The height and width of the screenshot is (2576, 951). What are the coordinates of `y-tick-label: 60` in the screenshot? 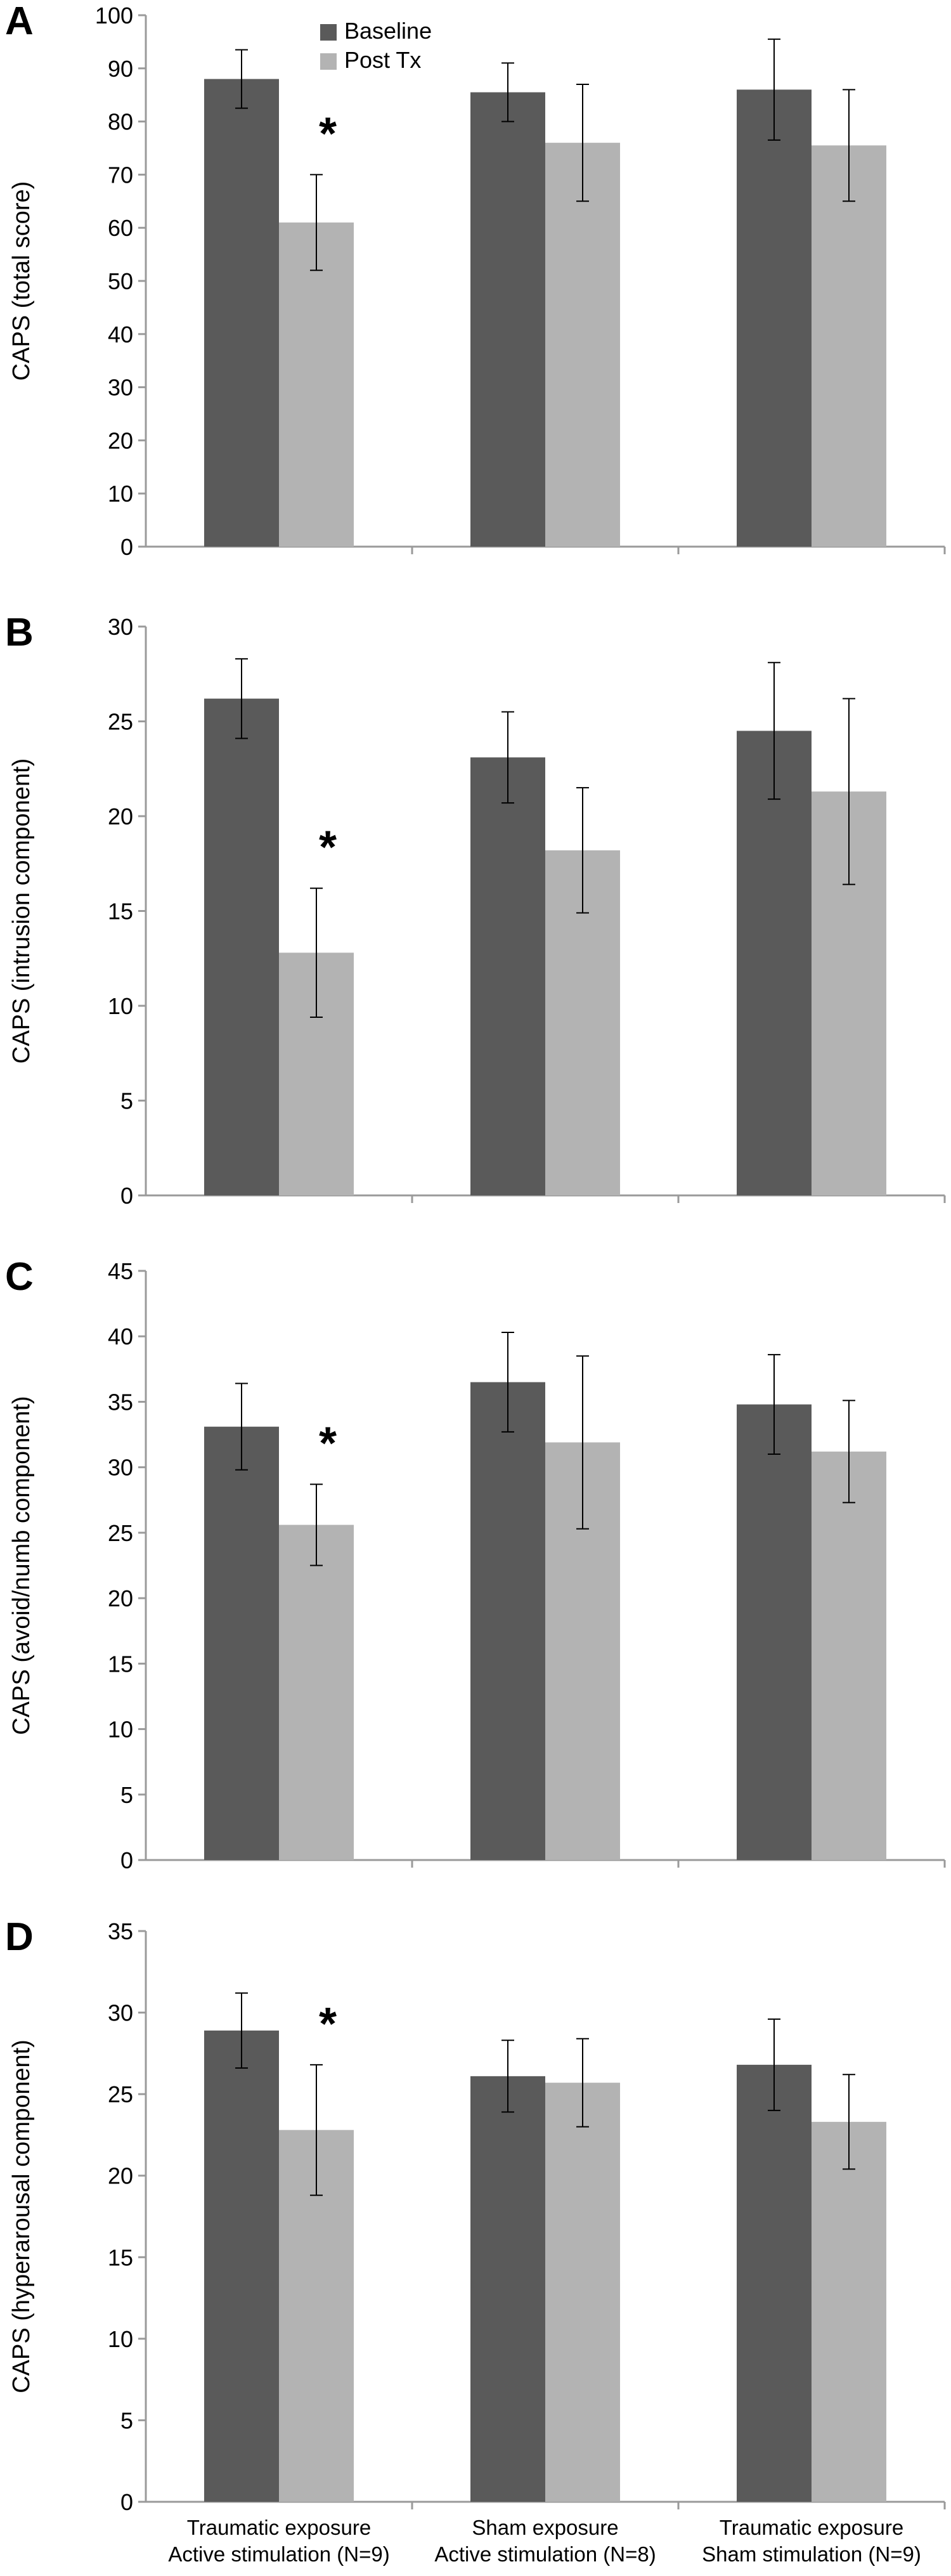 It's located at (120, 228).